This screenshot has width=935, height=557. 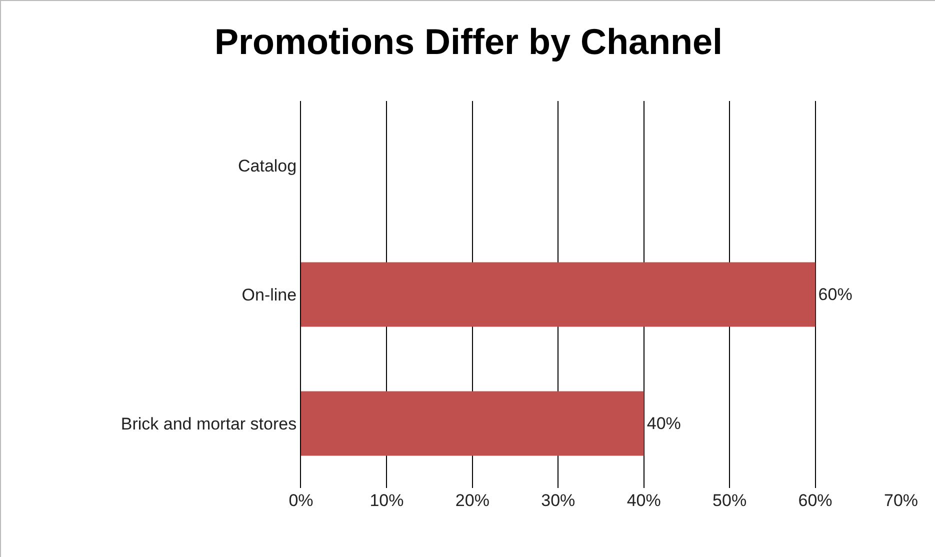 I want to click on data-label: 60%, so click(x=835, y=294).